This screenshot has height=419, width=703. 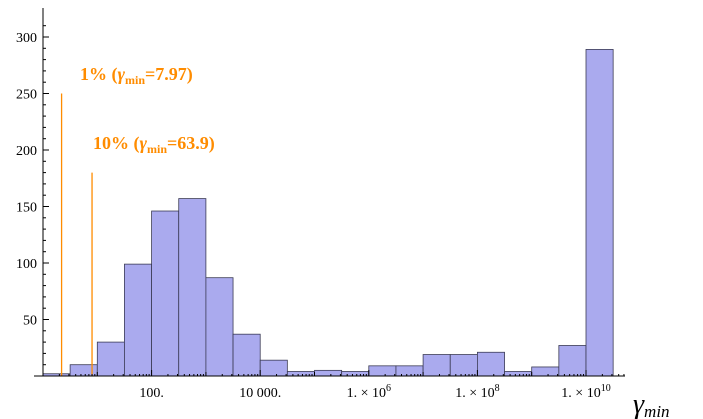 What do you see at coordinates (30, 321) in the screenshot?
I see `y-tick-label: 50` at bounding box center [30, 321].